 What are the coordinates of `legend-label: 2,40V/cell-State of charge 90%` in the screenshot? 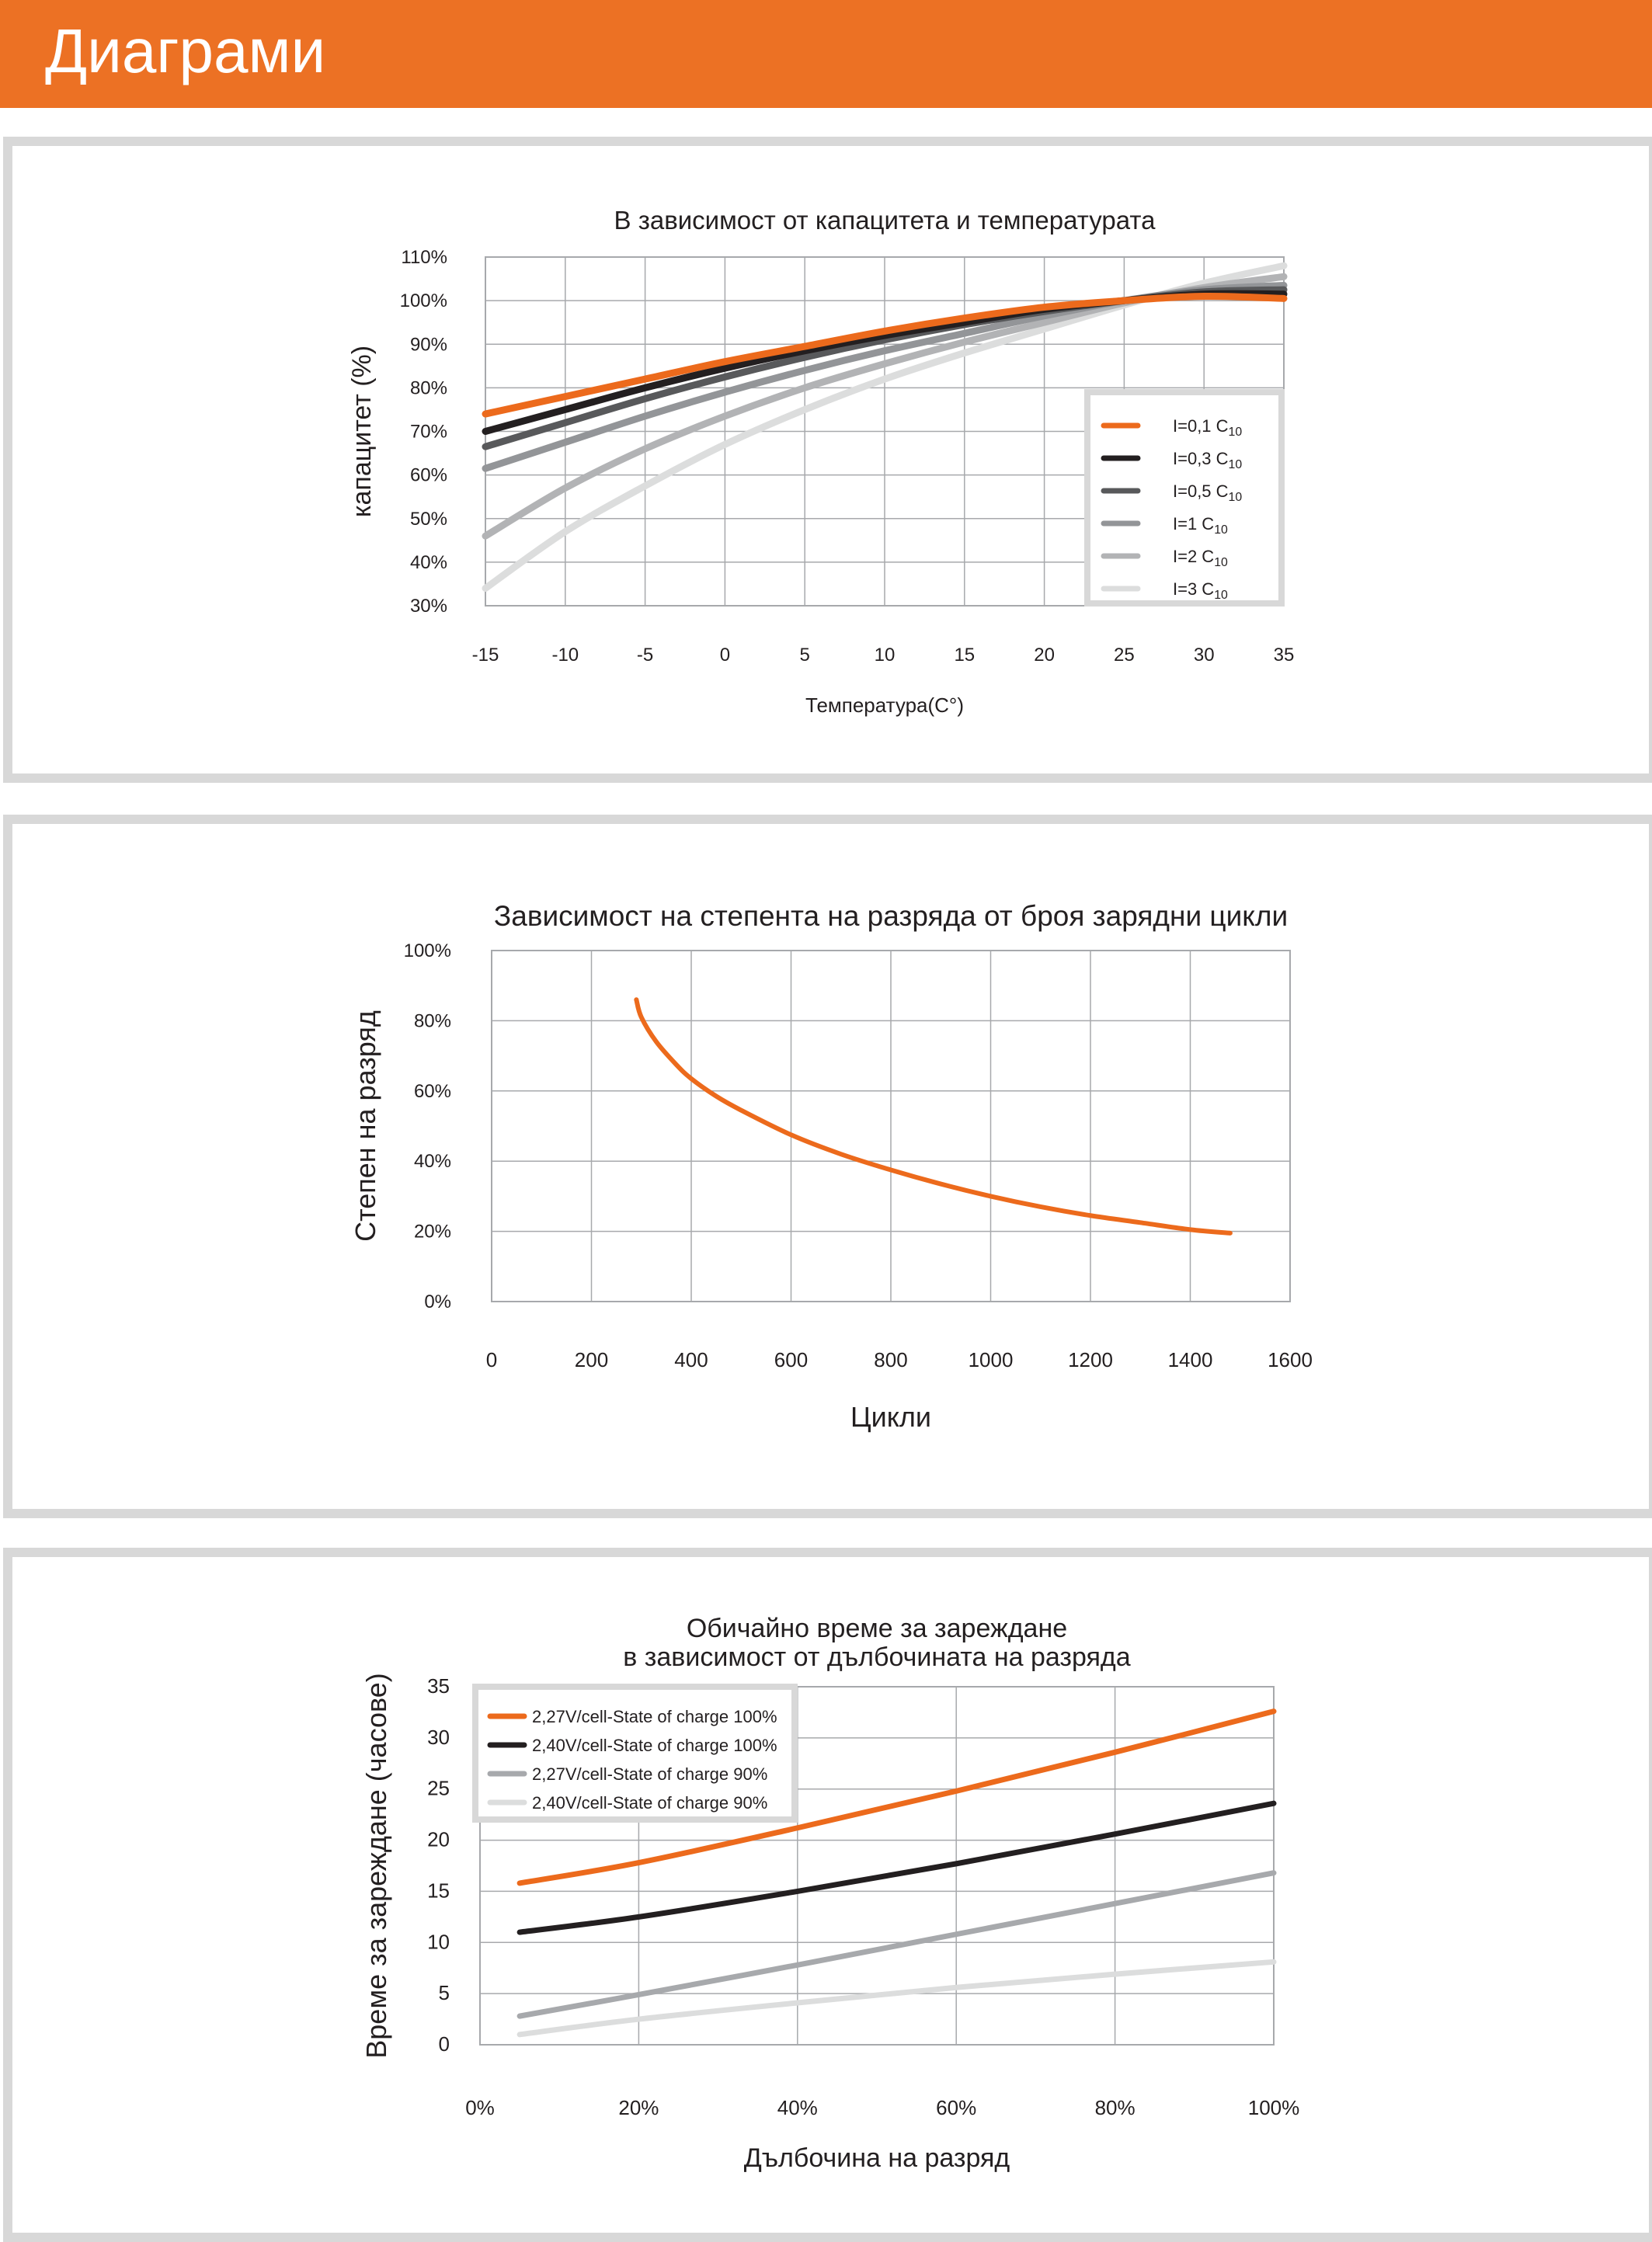 It's located at (649, 1803).